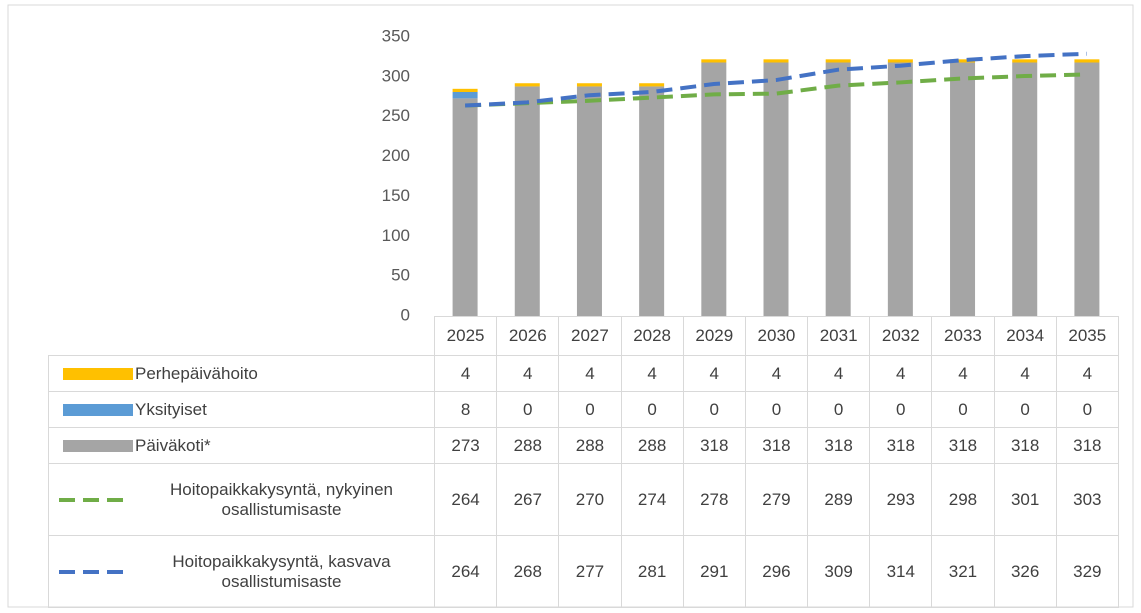  Describe the element at coordinates (242, 336) in the screenshot. I see `corner` at that location.